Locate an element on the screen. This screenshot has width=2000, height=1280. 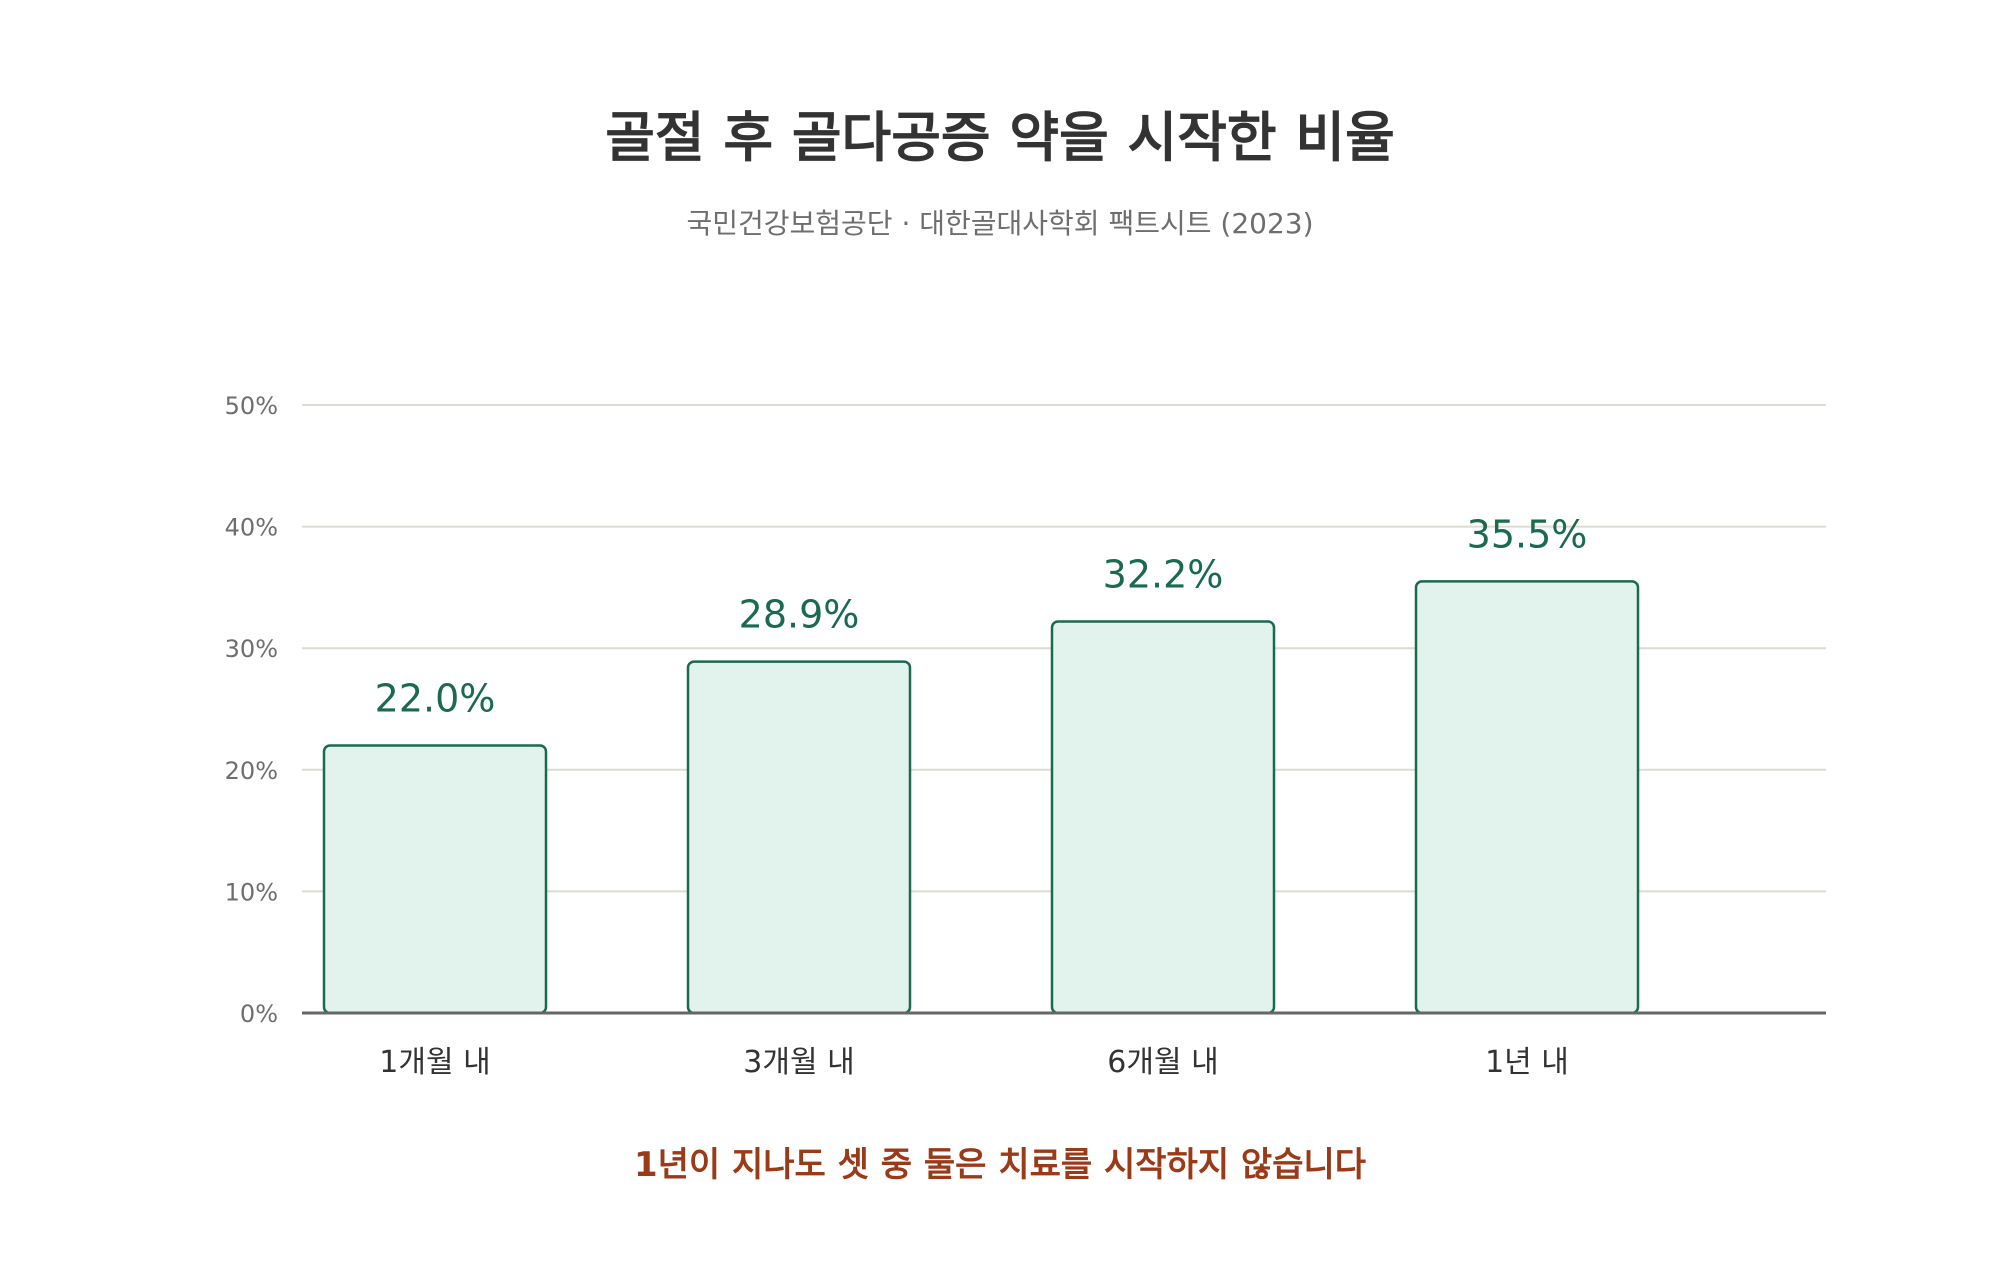
y-tick-label: 30% is located at coordinates (251, 649).